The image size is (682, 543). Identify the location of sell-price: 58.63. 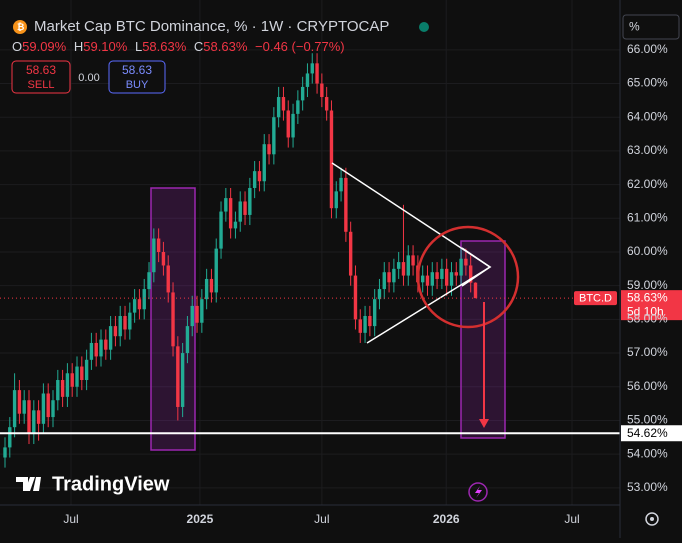
(41, 70).